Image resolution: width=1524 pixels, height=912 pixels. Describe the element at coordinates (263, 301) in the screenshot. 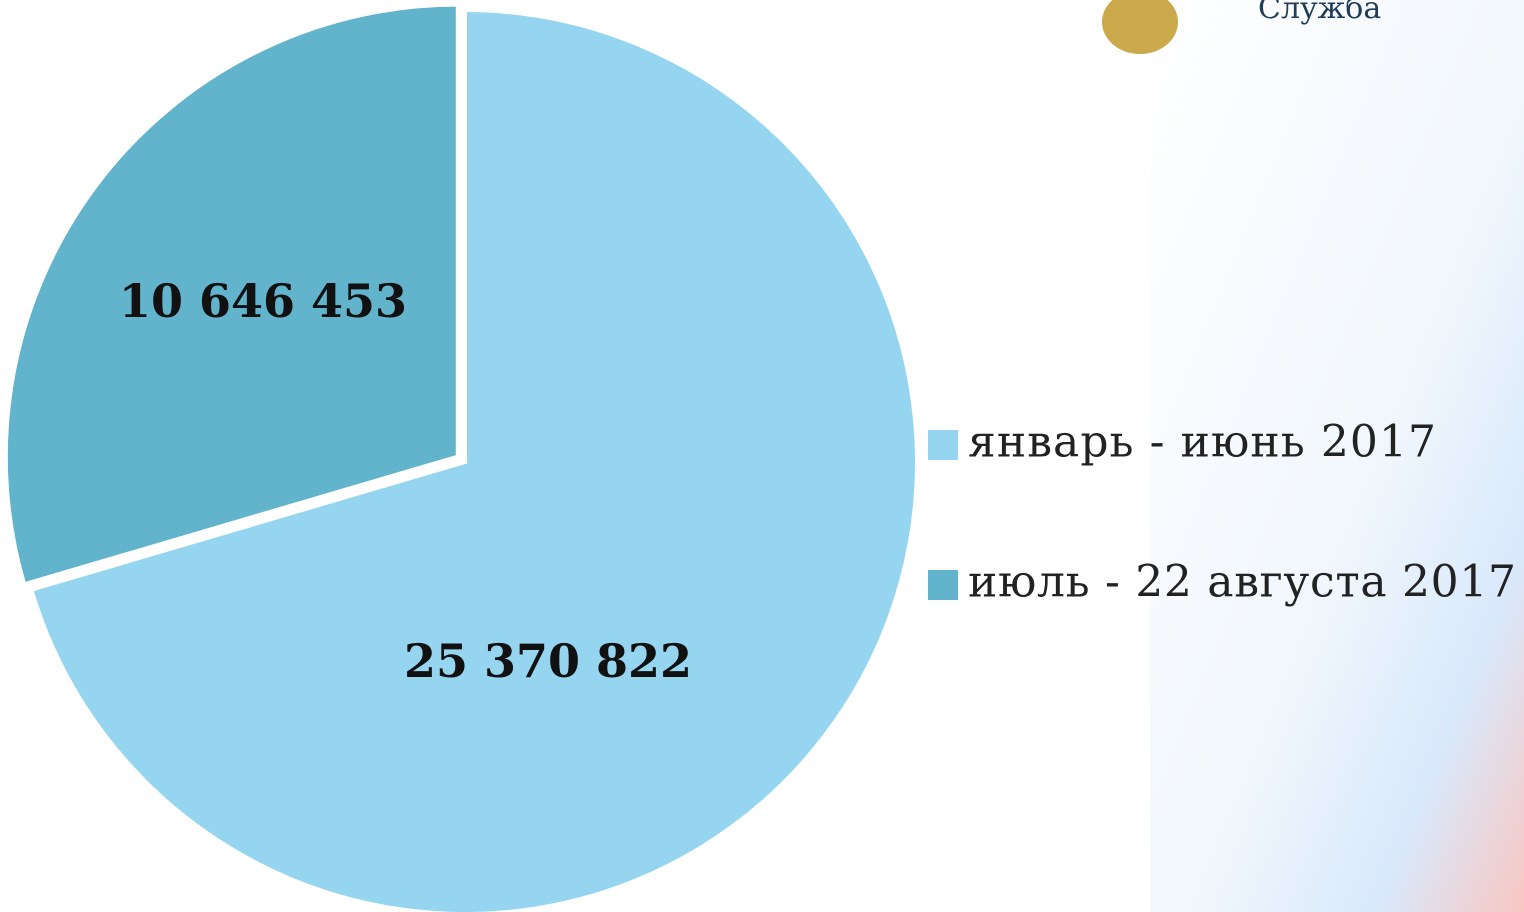

I see `data-label: 10 646 453` at that location.